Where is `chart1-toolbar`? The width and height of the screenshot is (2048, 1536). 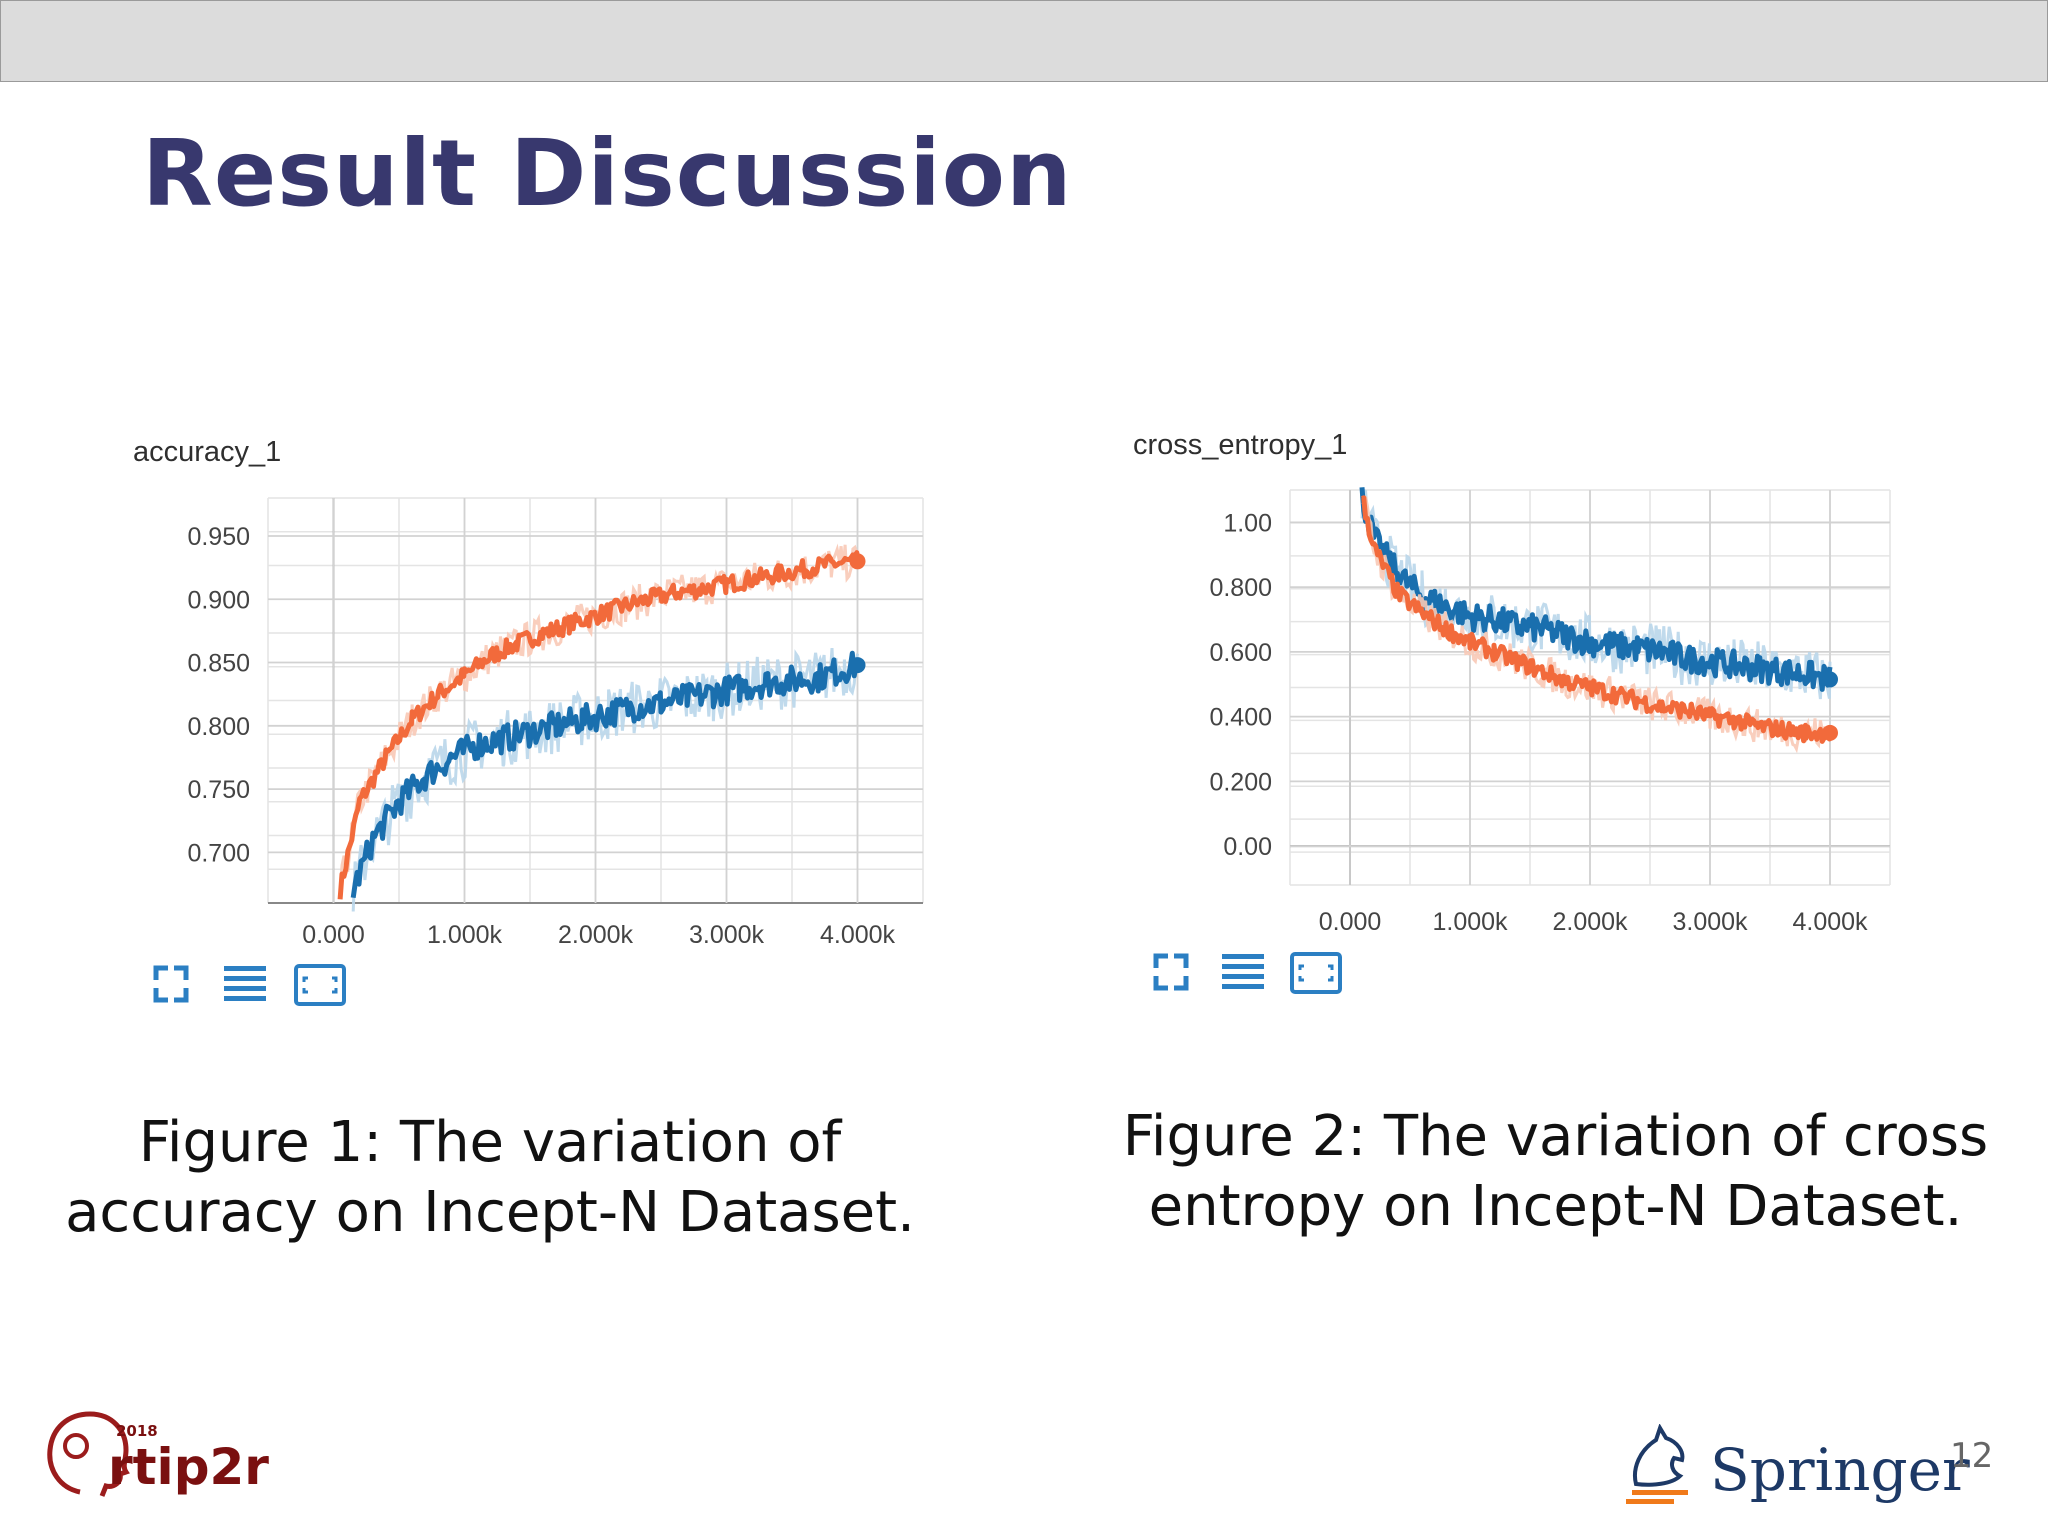
chart1-toolbar is located at coordinates (255, 989).